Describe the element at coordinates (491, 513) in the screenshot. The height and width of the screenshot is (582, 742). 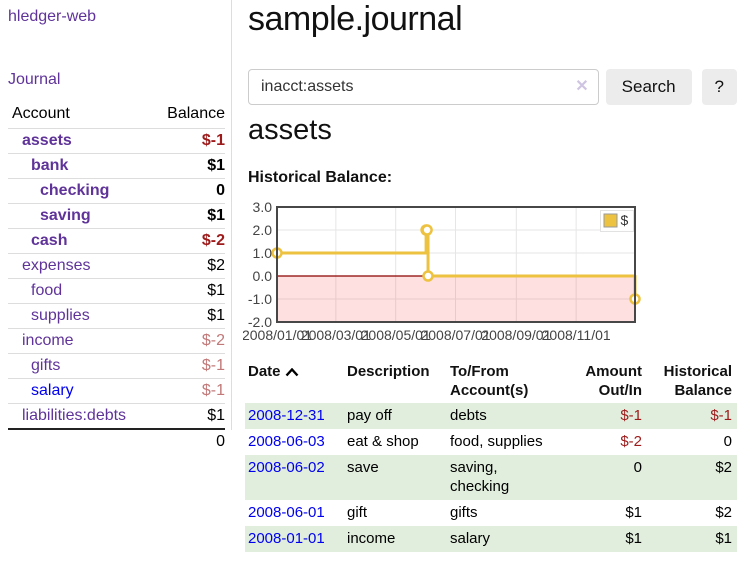
I see `transaction-row: 2008-06-01 gift gifts $1 $2` at that location.